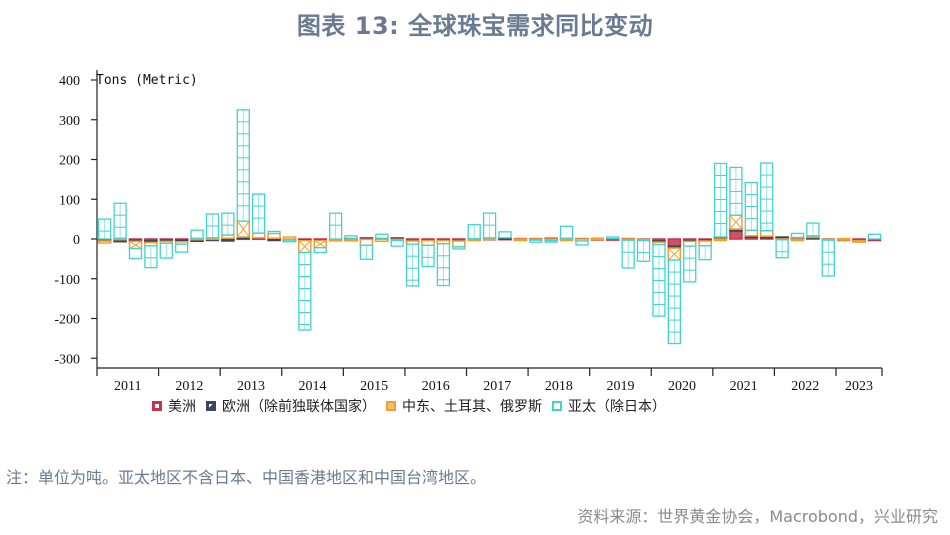 The height and width of the screenshot is (535, 950). I want to click on x-tick-label: 2011, so click(127, 386).